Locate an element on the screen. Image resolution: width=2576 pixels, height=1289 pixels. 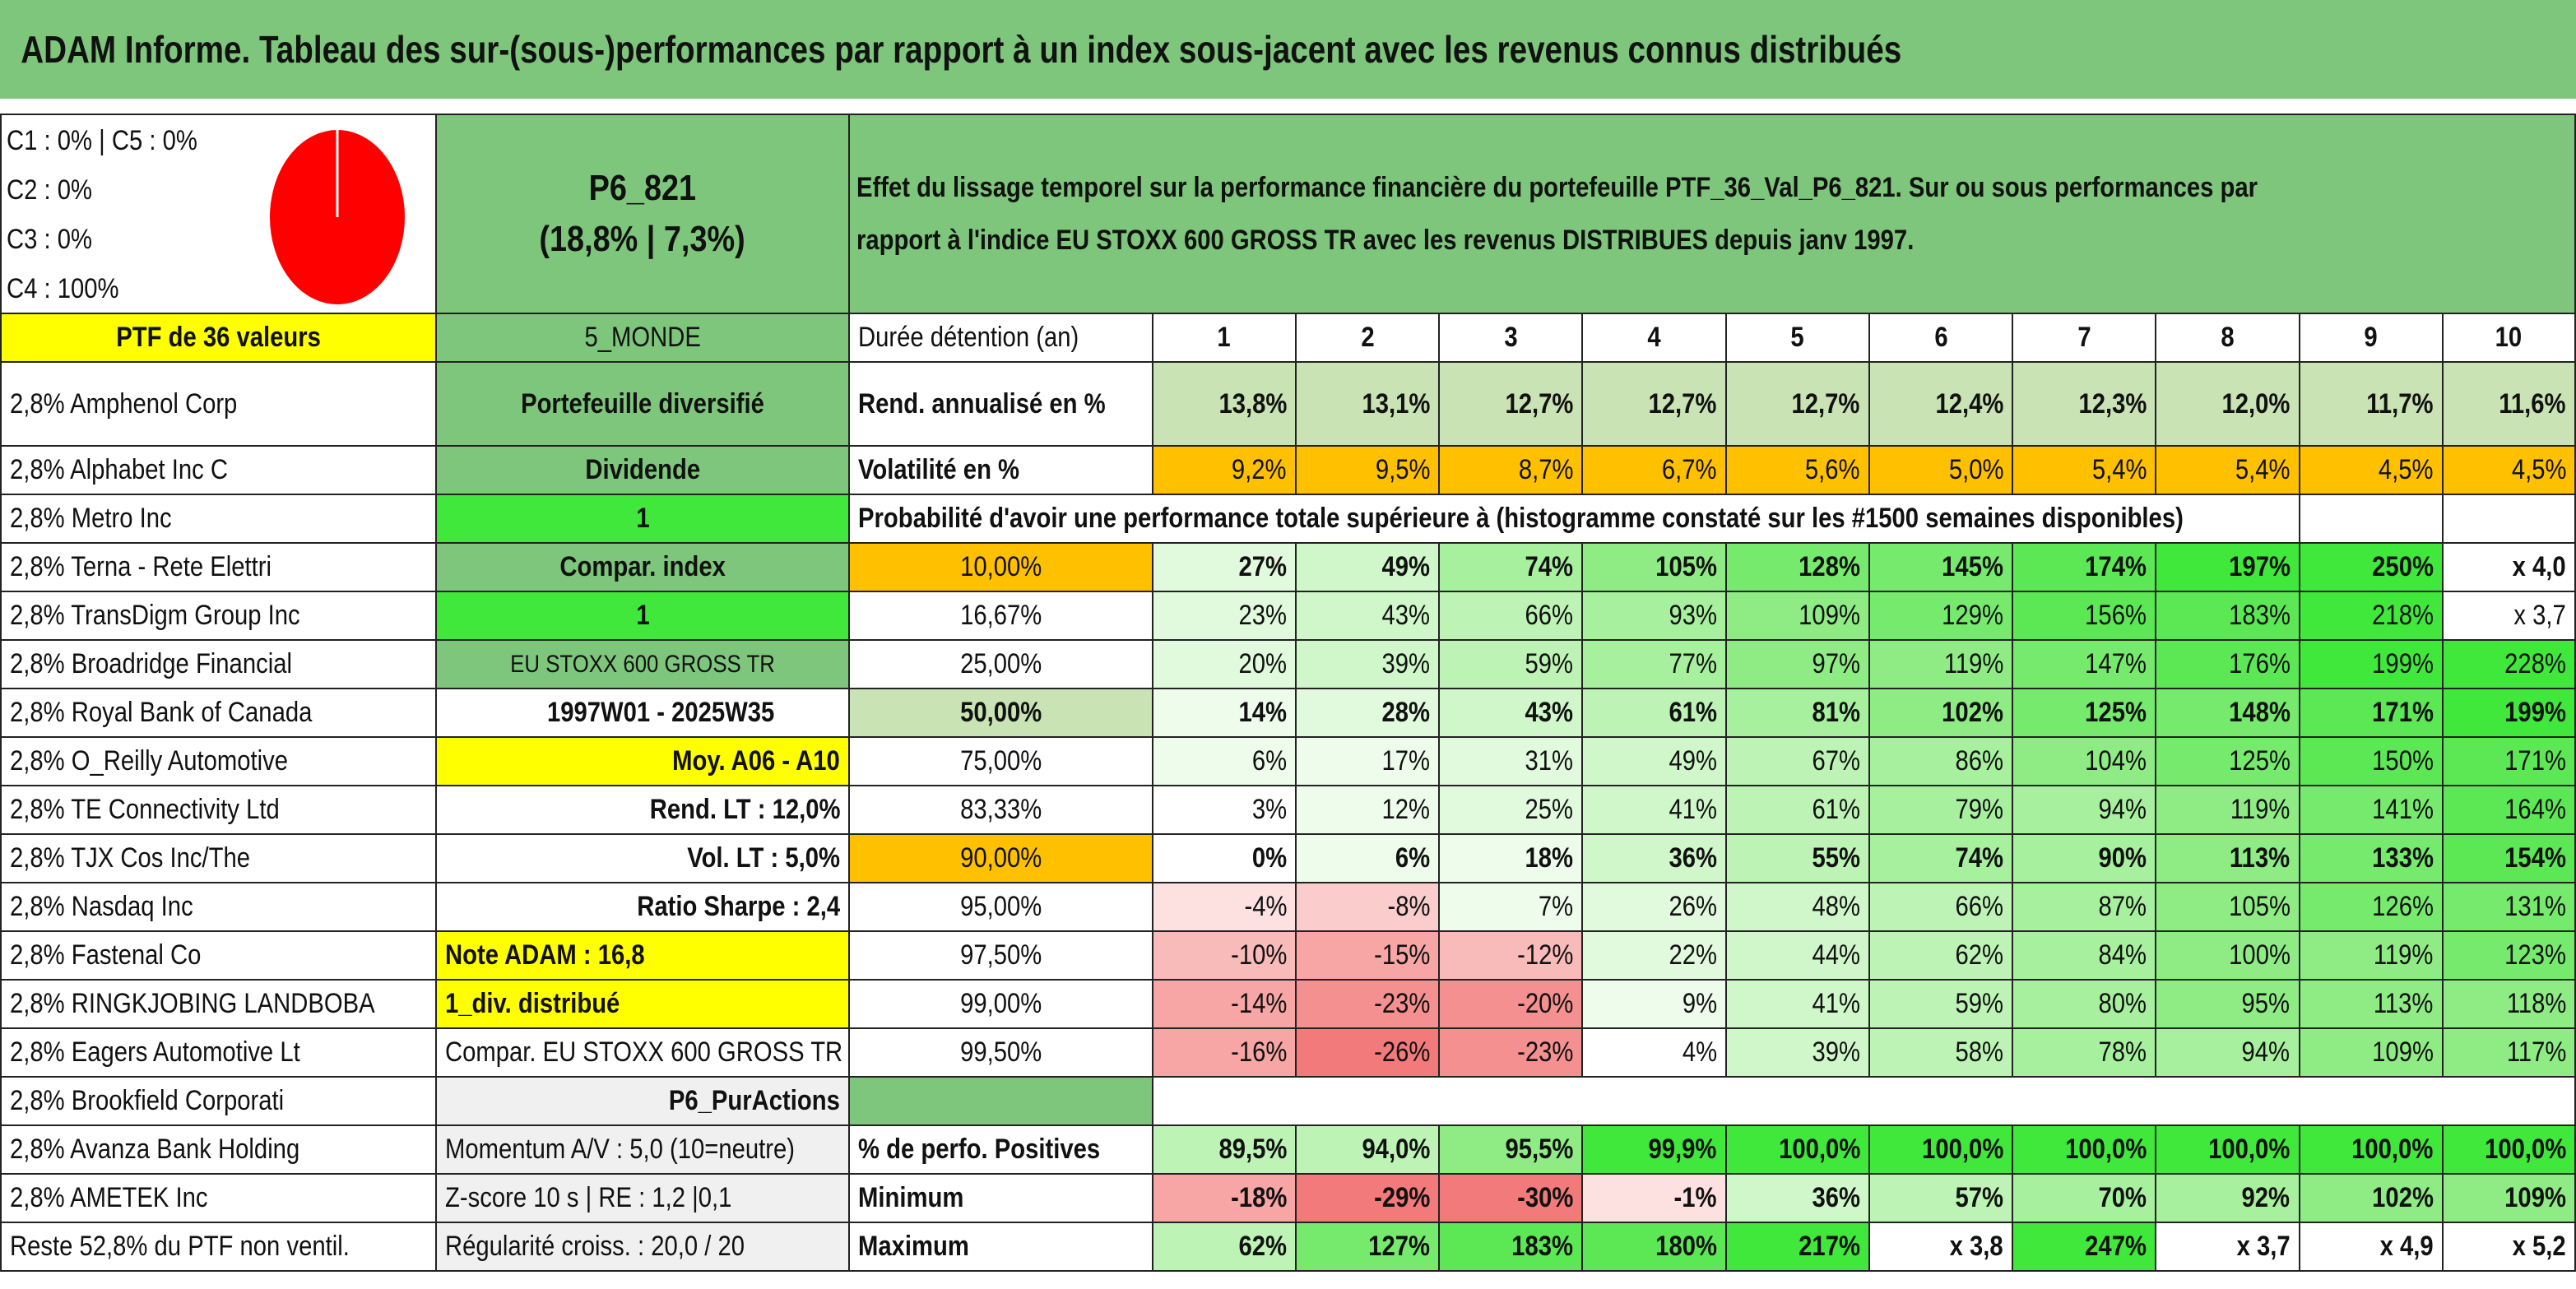
max-value-text: 127% is located at coordinates (1400, 1246).